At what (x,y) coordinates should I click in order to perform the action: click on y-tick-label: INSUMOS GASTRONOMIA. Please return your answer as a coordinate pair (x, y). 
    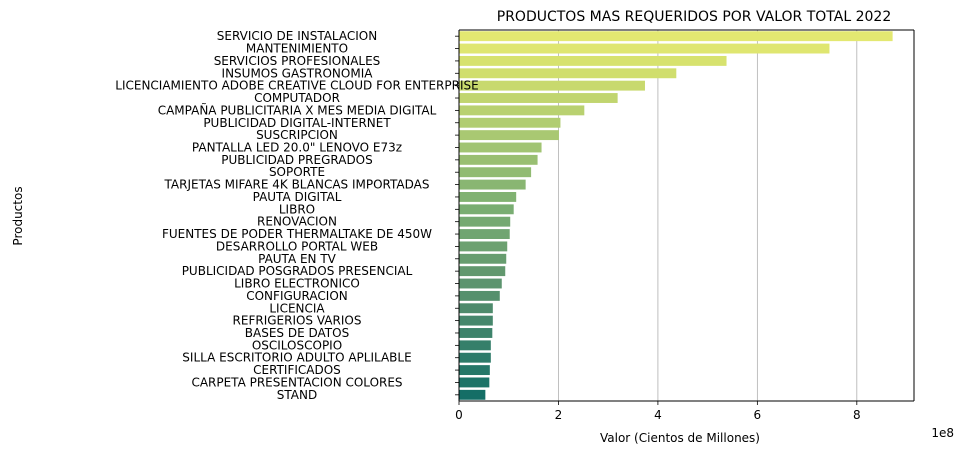
    Looking at the image, I should click on (298, 73).